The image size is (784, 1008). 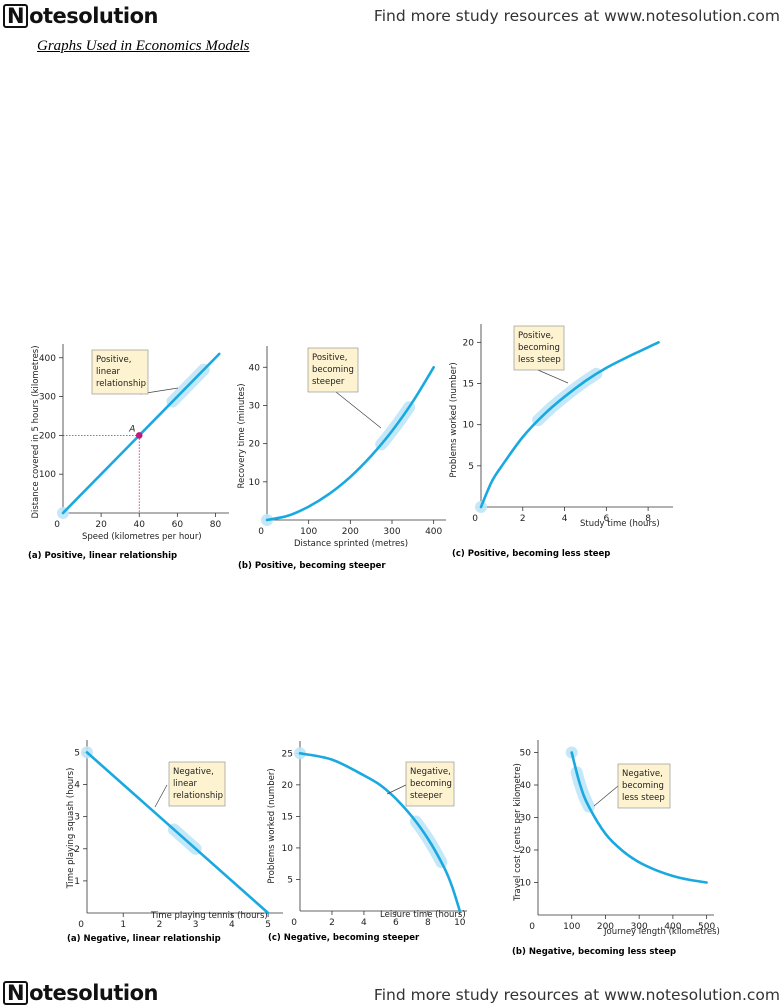 What do you see at coordinates (518, 832) in the screenshot?
I see `y-axis-title: Travel cost (cents per kilometre)` at bounding box center [518, 832].